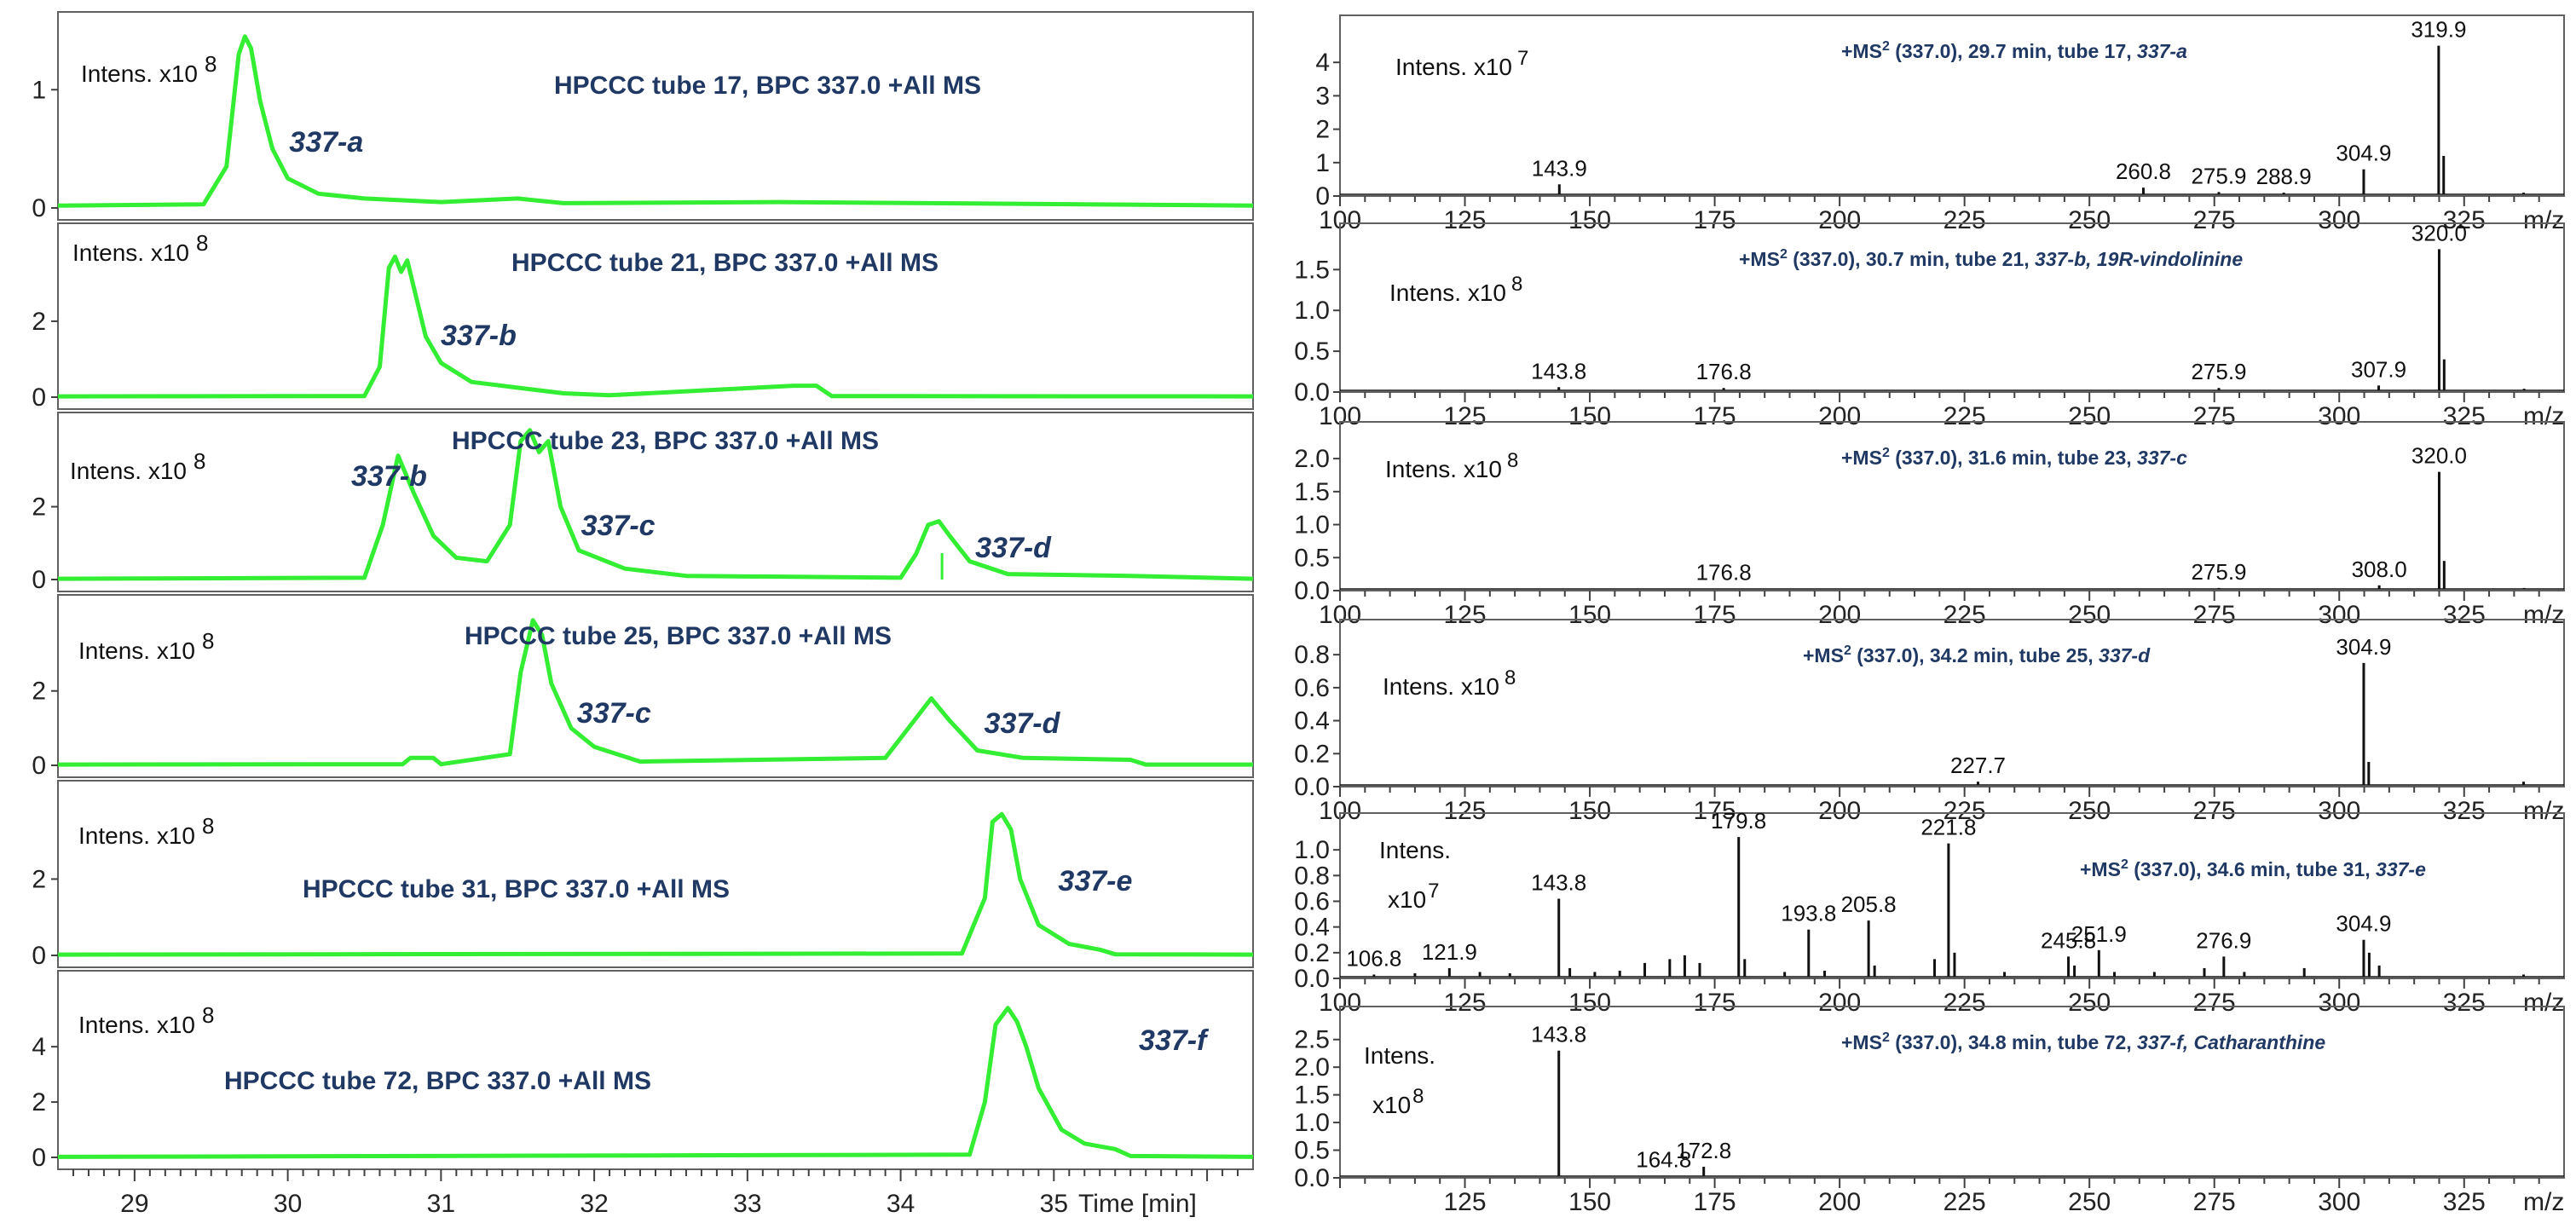 The height and width of the screenshot is (1223, 2576). What do you see at coordinates (39, 1047) in the screenshot?
I see `y-tick-label: 4` at bounding box center [39, 1047].